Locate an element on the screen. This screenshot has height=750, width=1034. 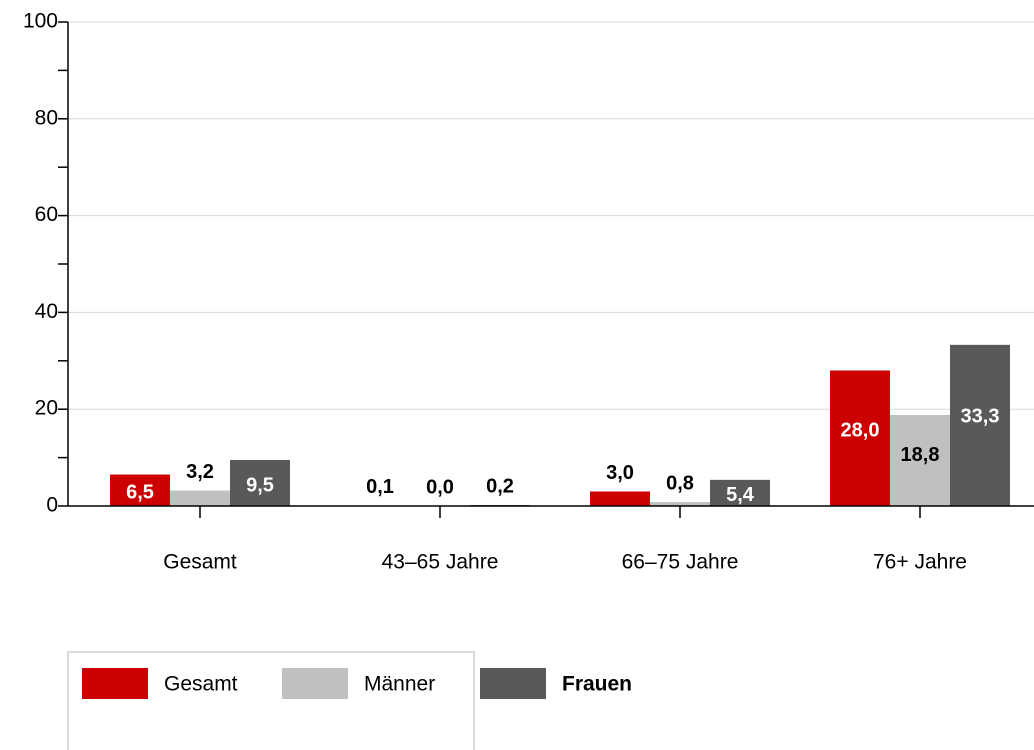
value-label: 0,8 is located at coordinates (680, 483).